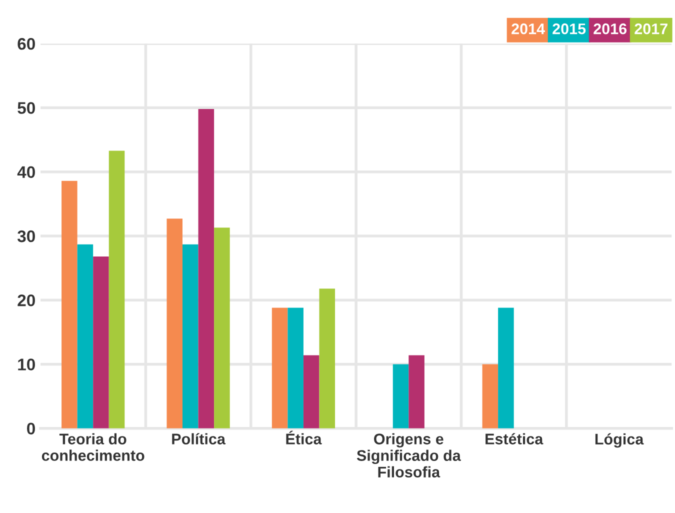 This screenshot has height=513, width=675. What do you see at coordinates (651, 28) in the screenshot?
I see `text: 2017` at bounding box center [651, 28].